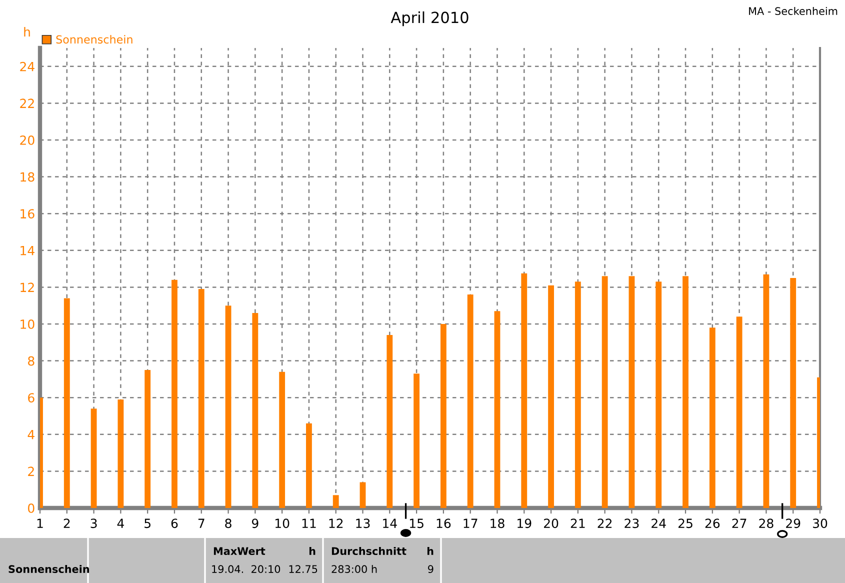 This screenshot has width=845, height=583. What do you see at coordinates (27, 67) in the screenshot?
I see `y-tick-label: 24` at bounding box center [27, 67].